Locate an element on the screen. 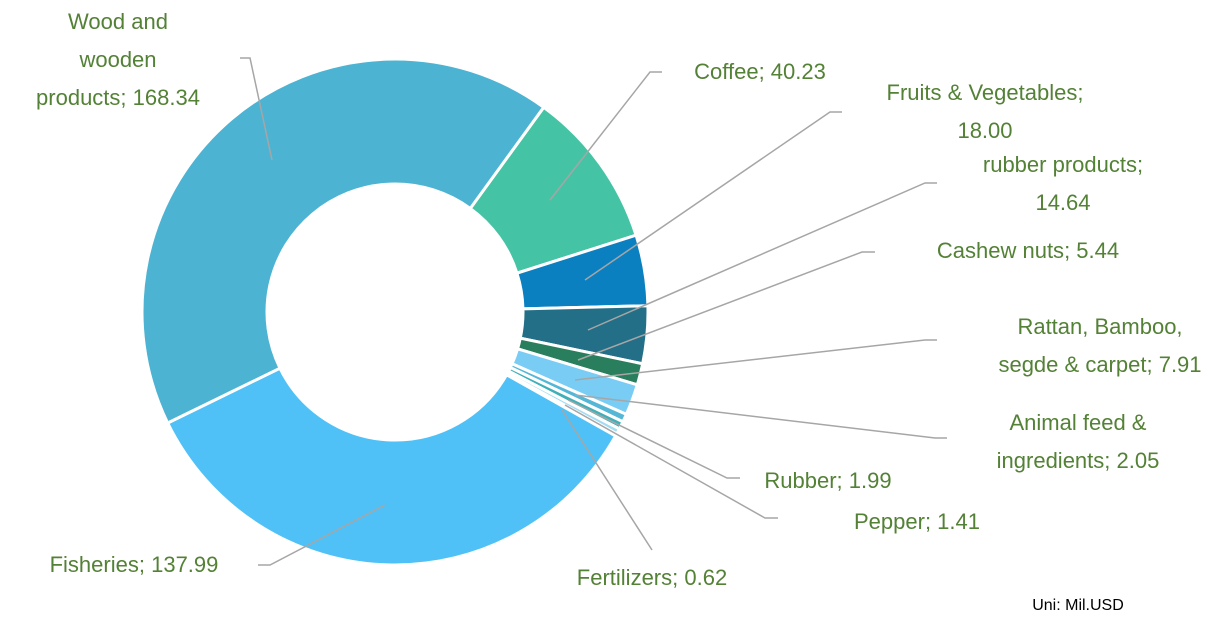 This screenshot has height=623, width=1227. data-label: Wood and wooden products; 168.34 is located at coordinates (118, 59).